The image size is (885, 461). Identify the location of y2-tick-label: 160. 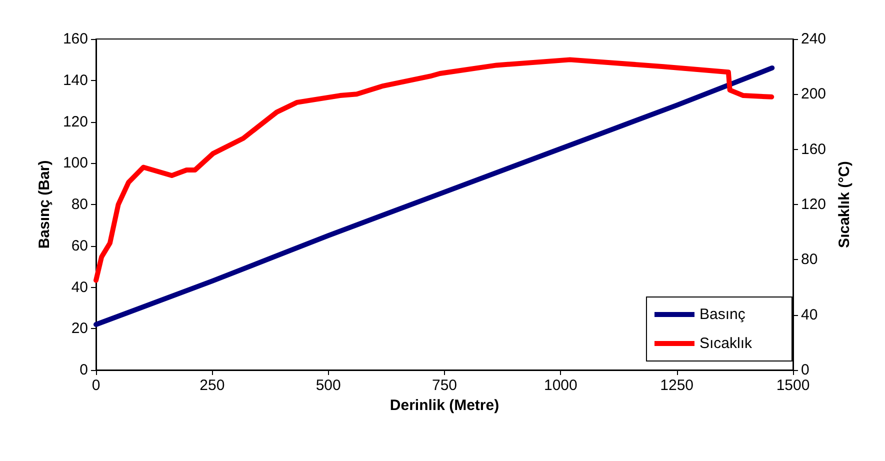
(813, 149).